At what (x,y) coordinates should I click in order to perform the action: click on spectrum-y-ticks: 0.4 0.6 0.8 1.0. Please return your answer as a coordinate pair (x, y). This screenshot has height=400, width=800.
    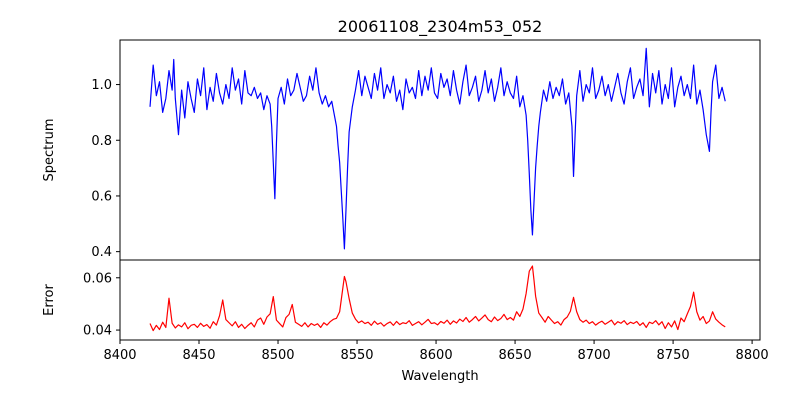
    Looking at the image, I should click on (105, 169).